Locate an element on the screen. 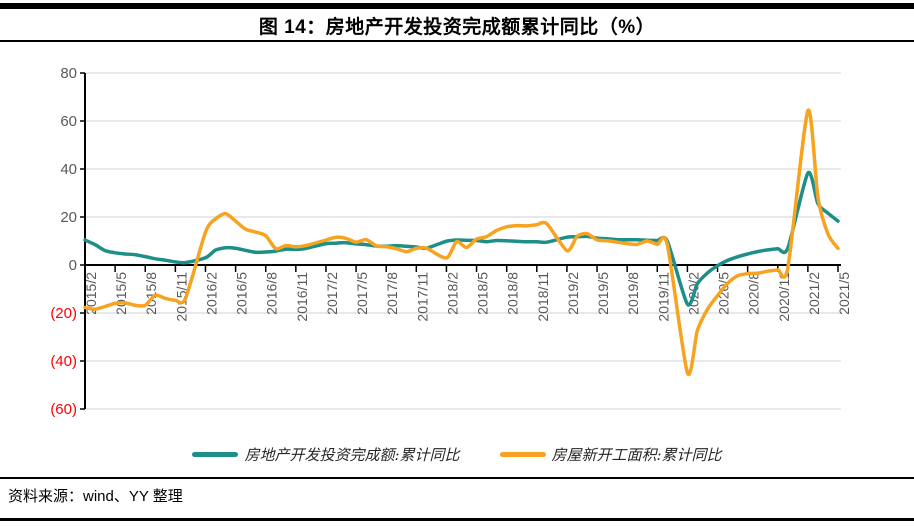 The image size is (914, 527). investment-line-swatch is located at coordinates (215, 454).